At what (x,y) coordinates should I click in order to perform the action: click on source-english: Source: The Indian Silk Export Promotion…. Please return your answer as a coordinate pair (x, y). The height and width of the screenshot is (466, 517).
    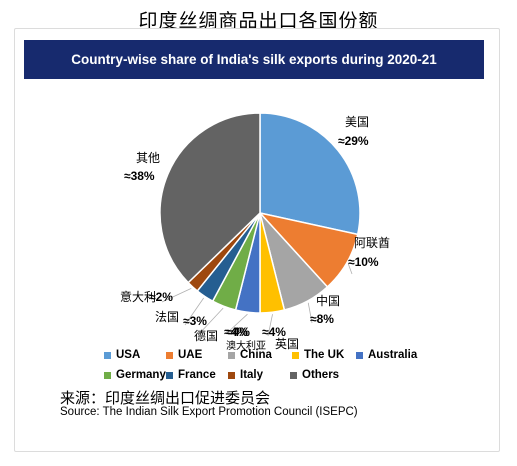
    Looking at the image, I should click on (209, 412).